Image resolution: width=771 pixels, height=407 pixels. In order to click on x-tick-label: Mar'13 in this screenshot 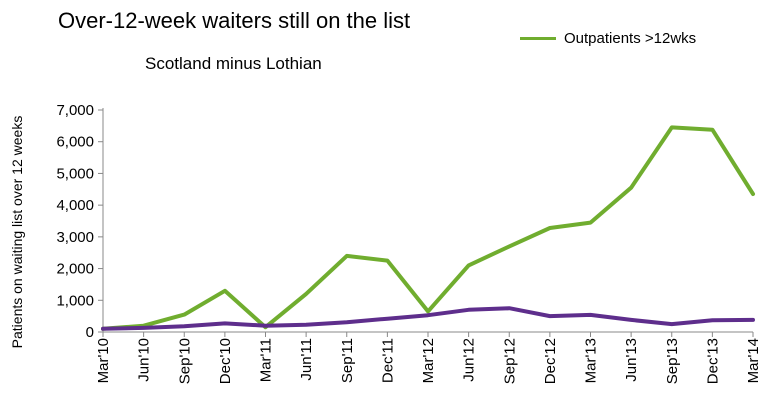, I will do `click(591, 360)`.